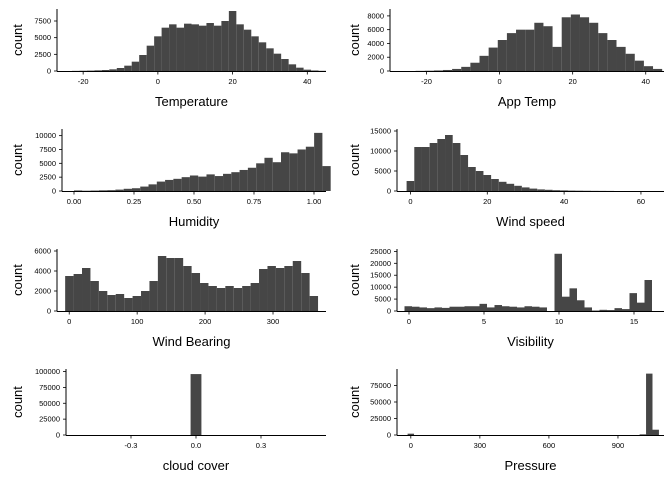 The width and height of the screenshot is (672, 480). I want to click on x-tick-label: 0.3, so click(261, 445).